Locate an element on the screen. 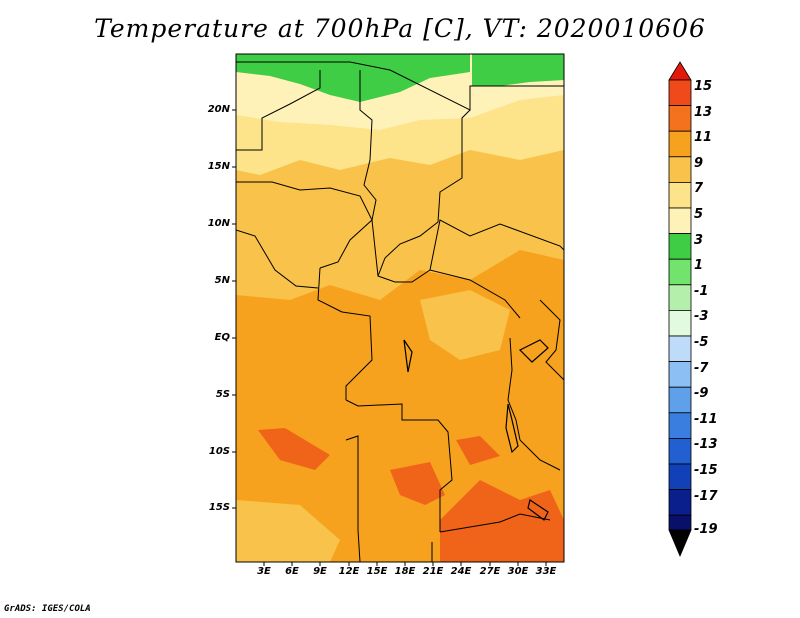 Image resolution: width=800 pixels, height=618 pixels. lat-label: 10N is located at coordinates (218, 223).